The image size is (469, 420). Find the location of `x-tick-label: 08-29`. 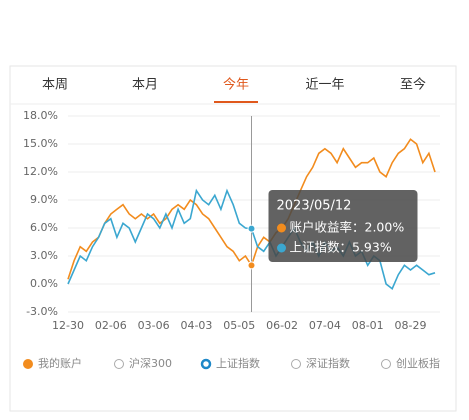

x-tick-label: 08-29 is located at coordinates (411, 325).